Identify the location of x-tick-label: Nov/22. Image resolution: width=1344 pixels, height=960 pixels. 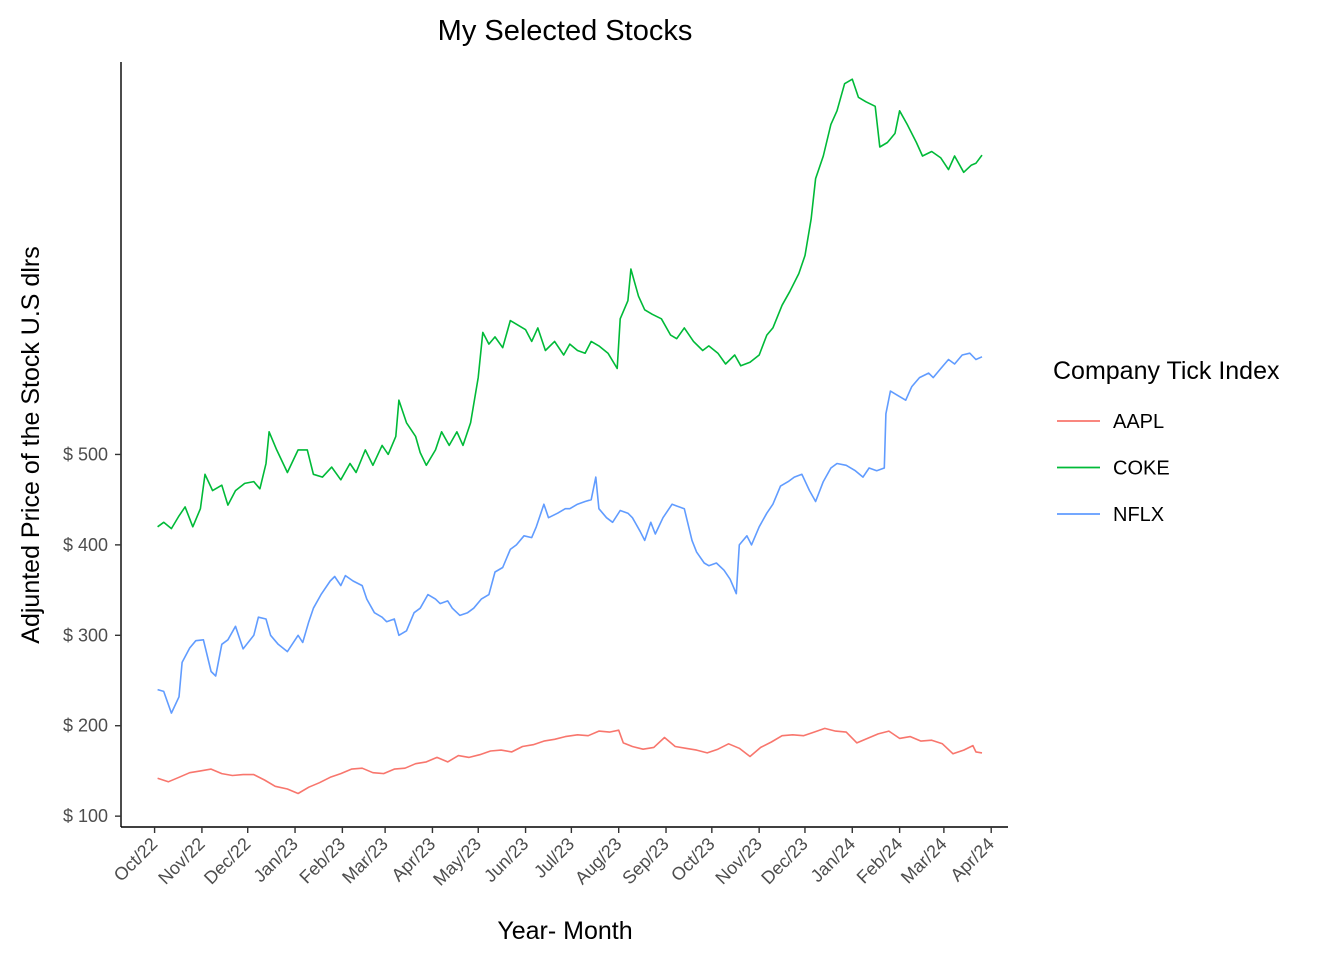
(181, 861).